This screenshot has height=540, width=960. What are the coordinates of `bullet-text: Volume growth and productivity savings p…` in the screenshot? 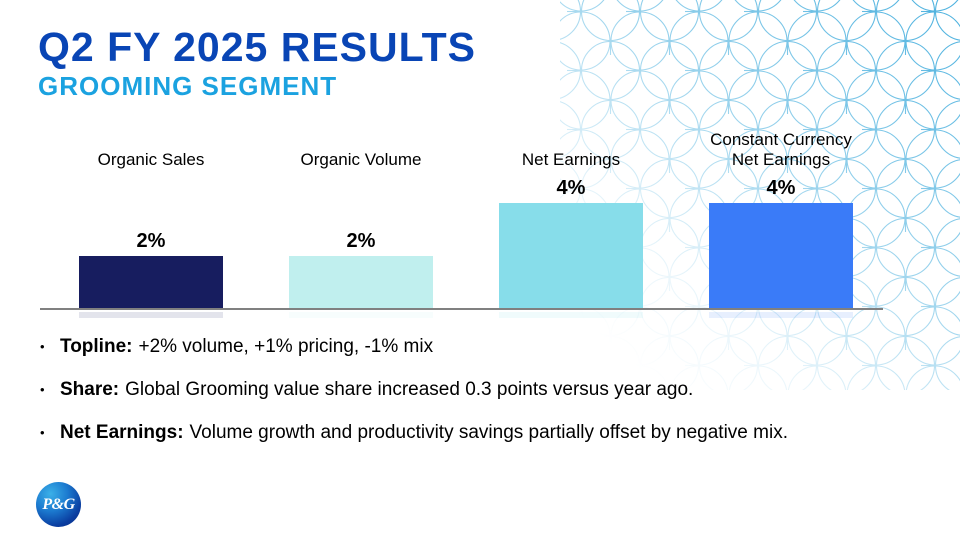 It's located at (488, 432).